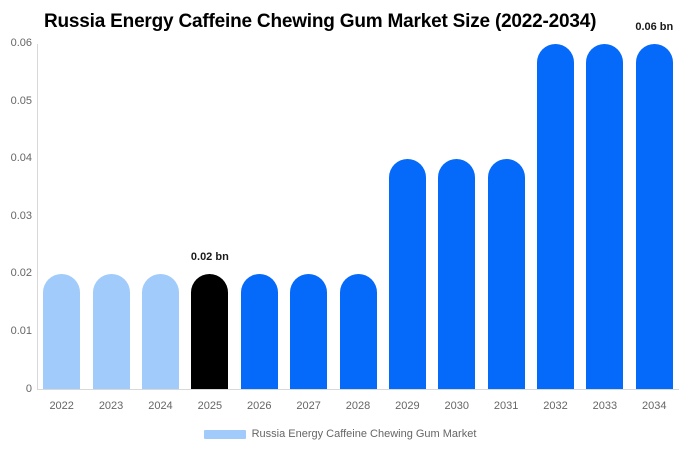 The width and height of the screenshot is (680, 450). What do you see at coordinates (259, 406) in the screenshot?
I see `x-tick-label: 2026` at bounding box center [259, 406].